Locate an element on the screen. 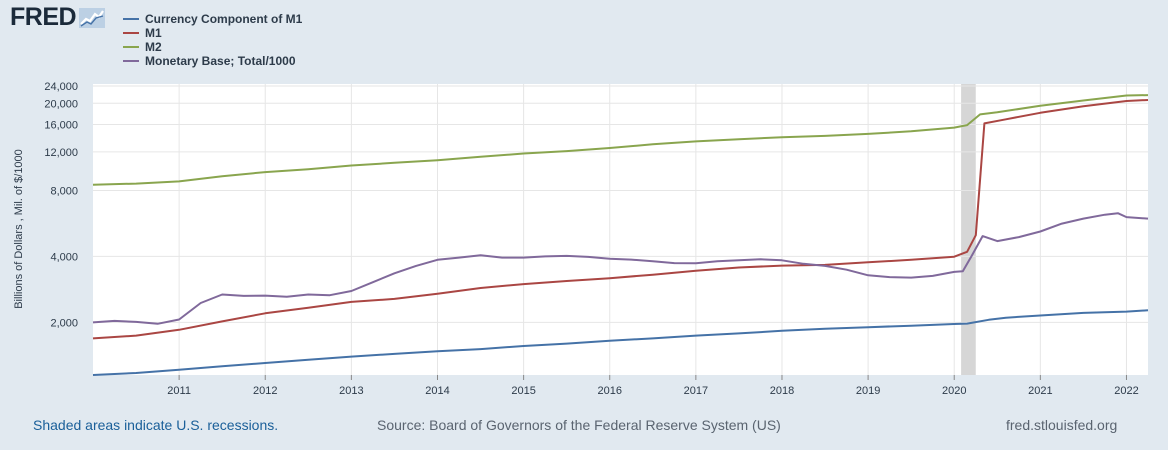 This screenshot has width=1168, height=450. y-tick-label: 2,000 is located at coordinates (64, 323).